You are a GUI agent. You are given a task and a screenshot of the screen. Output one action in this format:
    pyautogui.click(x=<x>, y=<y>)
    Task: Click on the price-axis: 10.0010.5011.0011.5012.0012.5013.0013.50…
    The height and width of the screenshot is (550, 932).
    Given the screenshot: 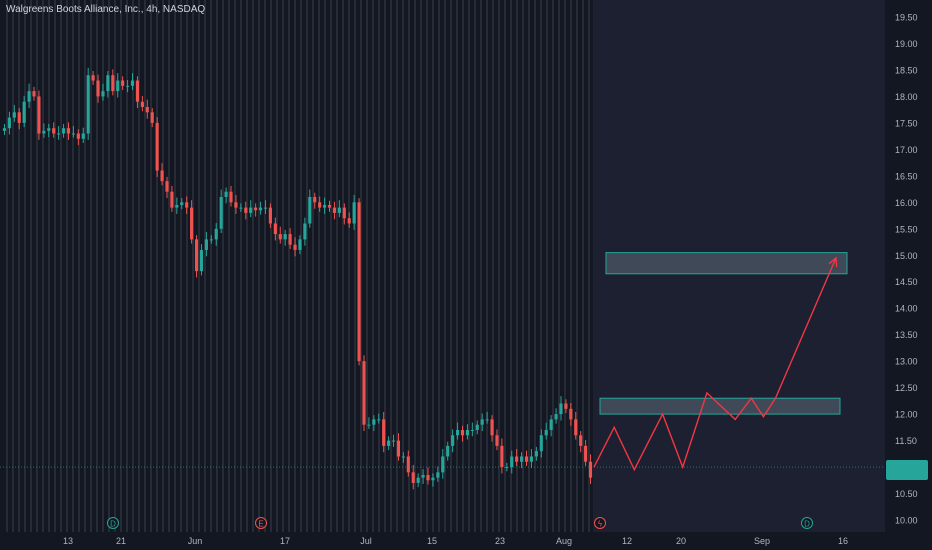 What is the action you would take?
    pyautogui.click(x=906, y=269)
    